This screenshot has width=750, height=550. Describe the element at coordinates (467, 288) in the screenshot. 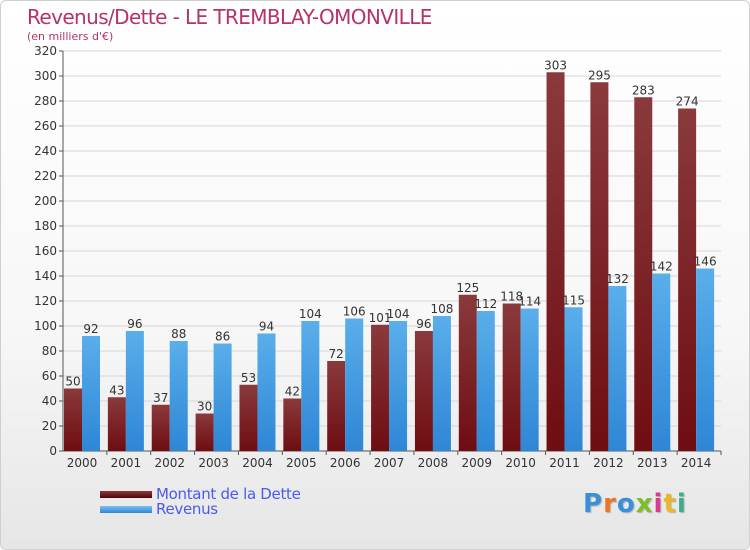

I see `debt-value-label: 125` at that location.